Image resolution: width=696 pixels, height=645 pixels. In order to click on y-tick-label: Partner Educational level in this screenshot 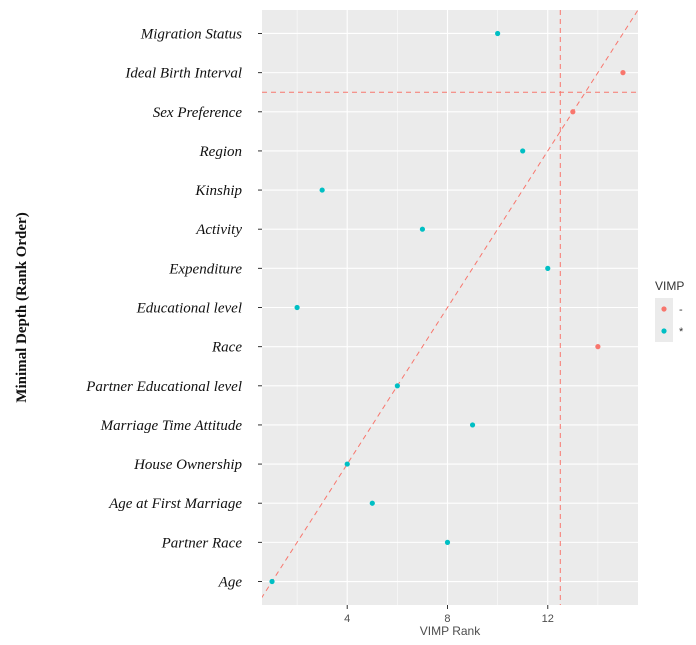, I will do `click(163, 387)`.